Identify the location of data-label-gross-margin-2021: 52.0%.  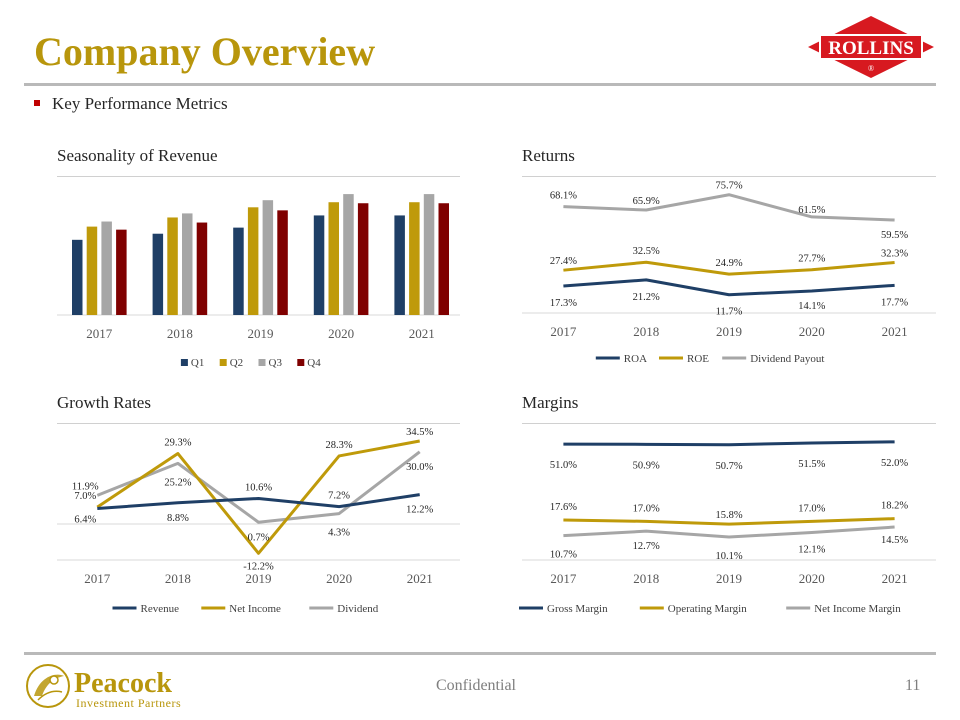
(894, 463).